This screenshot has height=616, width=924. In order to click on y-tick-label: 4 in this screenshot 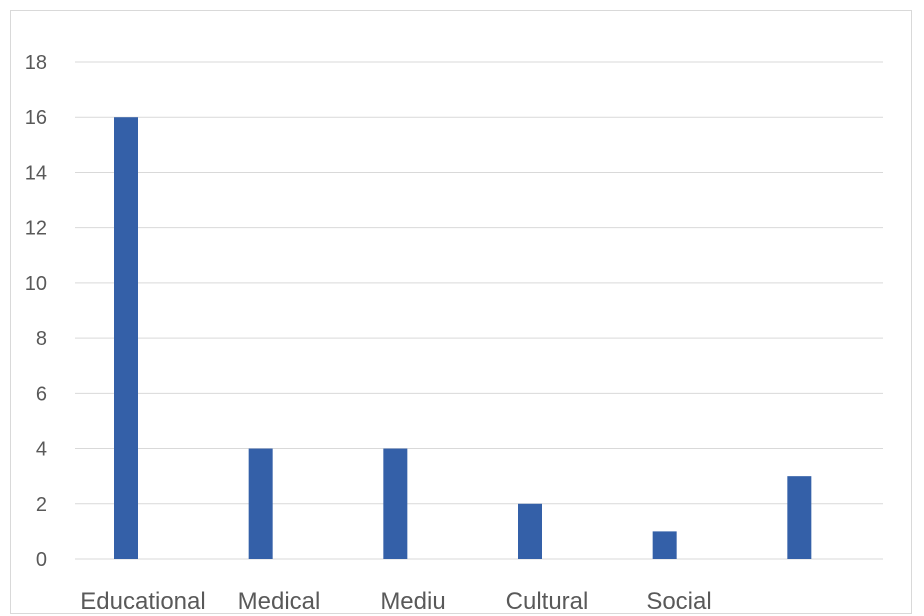, I will do `click(41, 450)`.